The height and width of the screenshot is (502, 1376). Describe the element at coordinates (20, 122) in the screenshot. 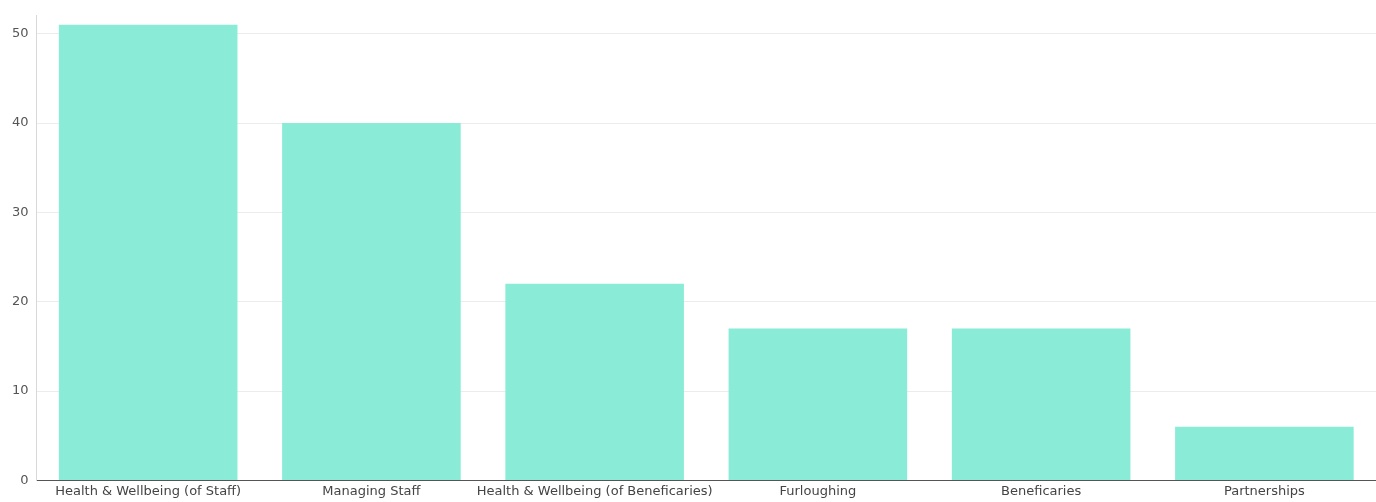

I see `y-tick-label: 40` at that location.